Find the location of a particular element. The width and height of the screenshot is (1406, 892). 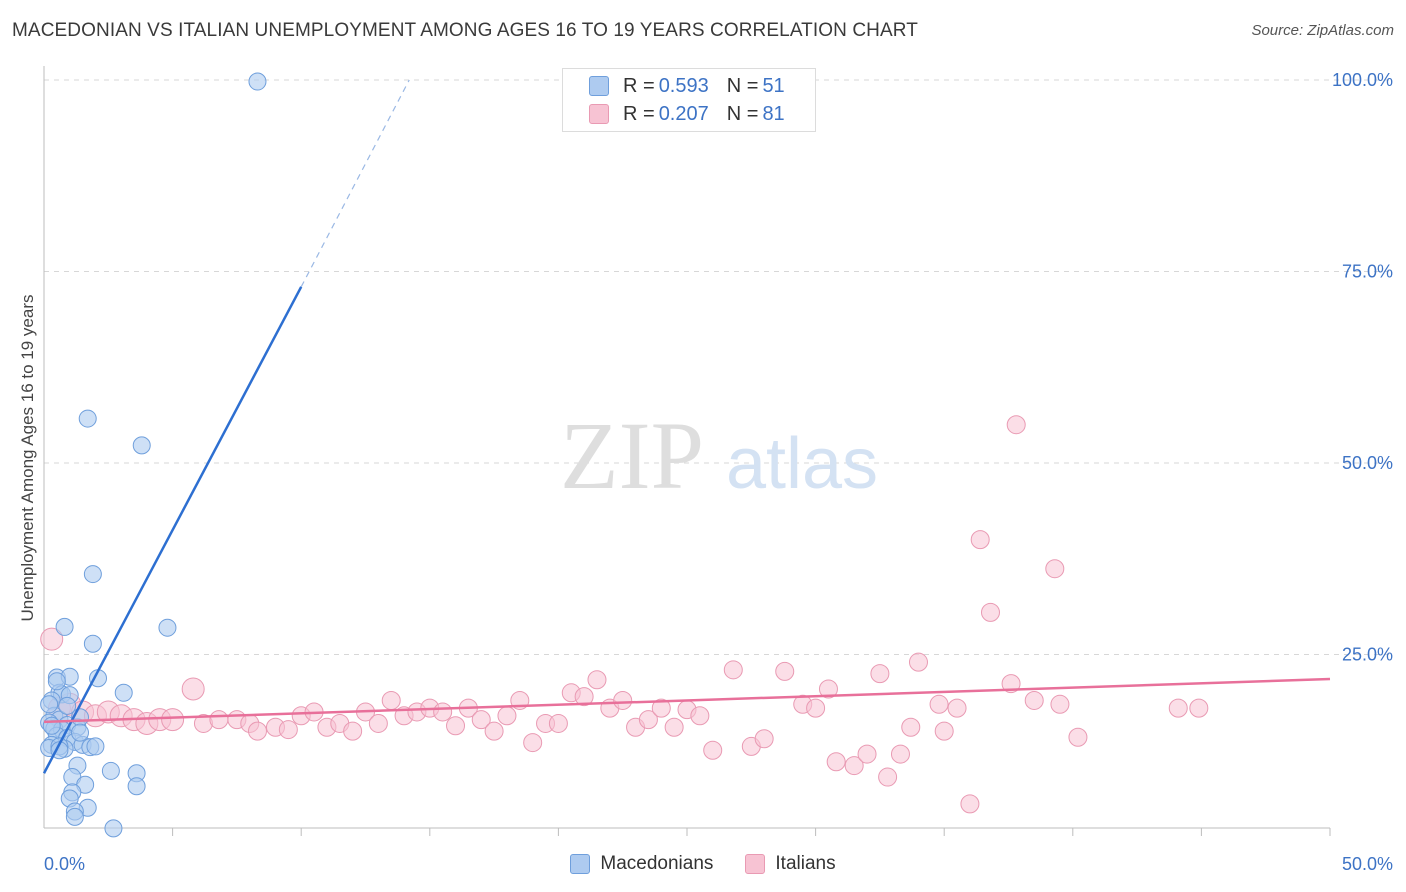

legend-n-label: N = is located at coordinates (742, 85).